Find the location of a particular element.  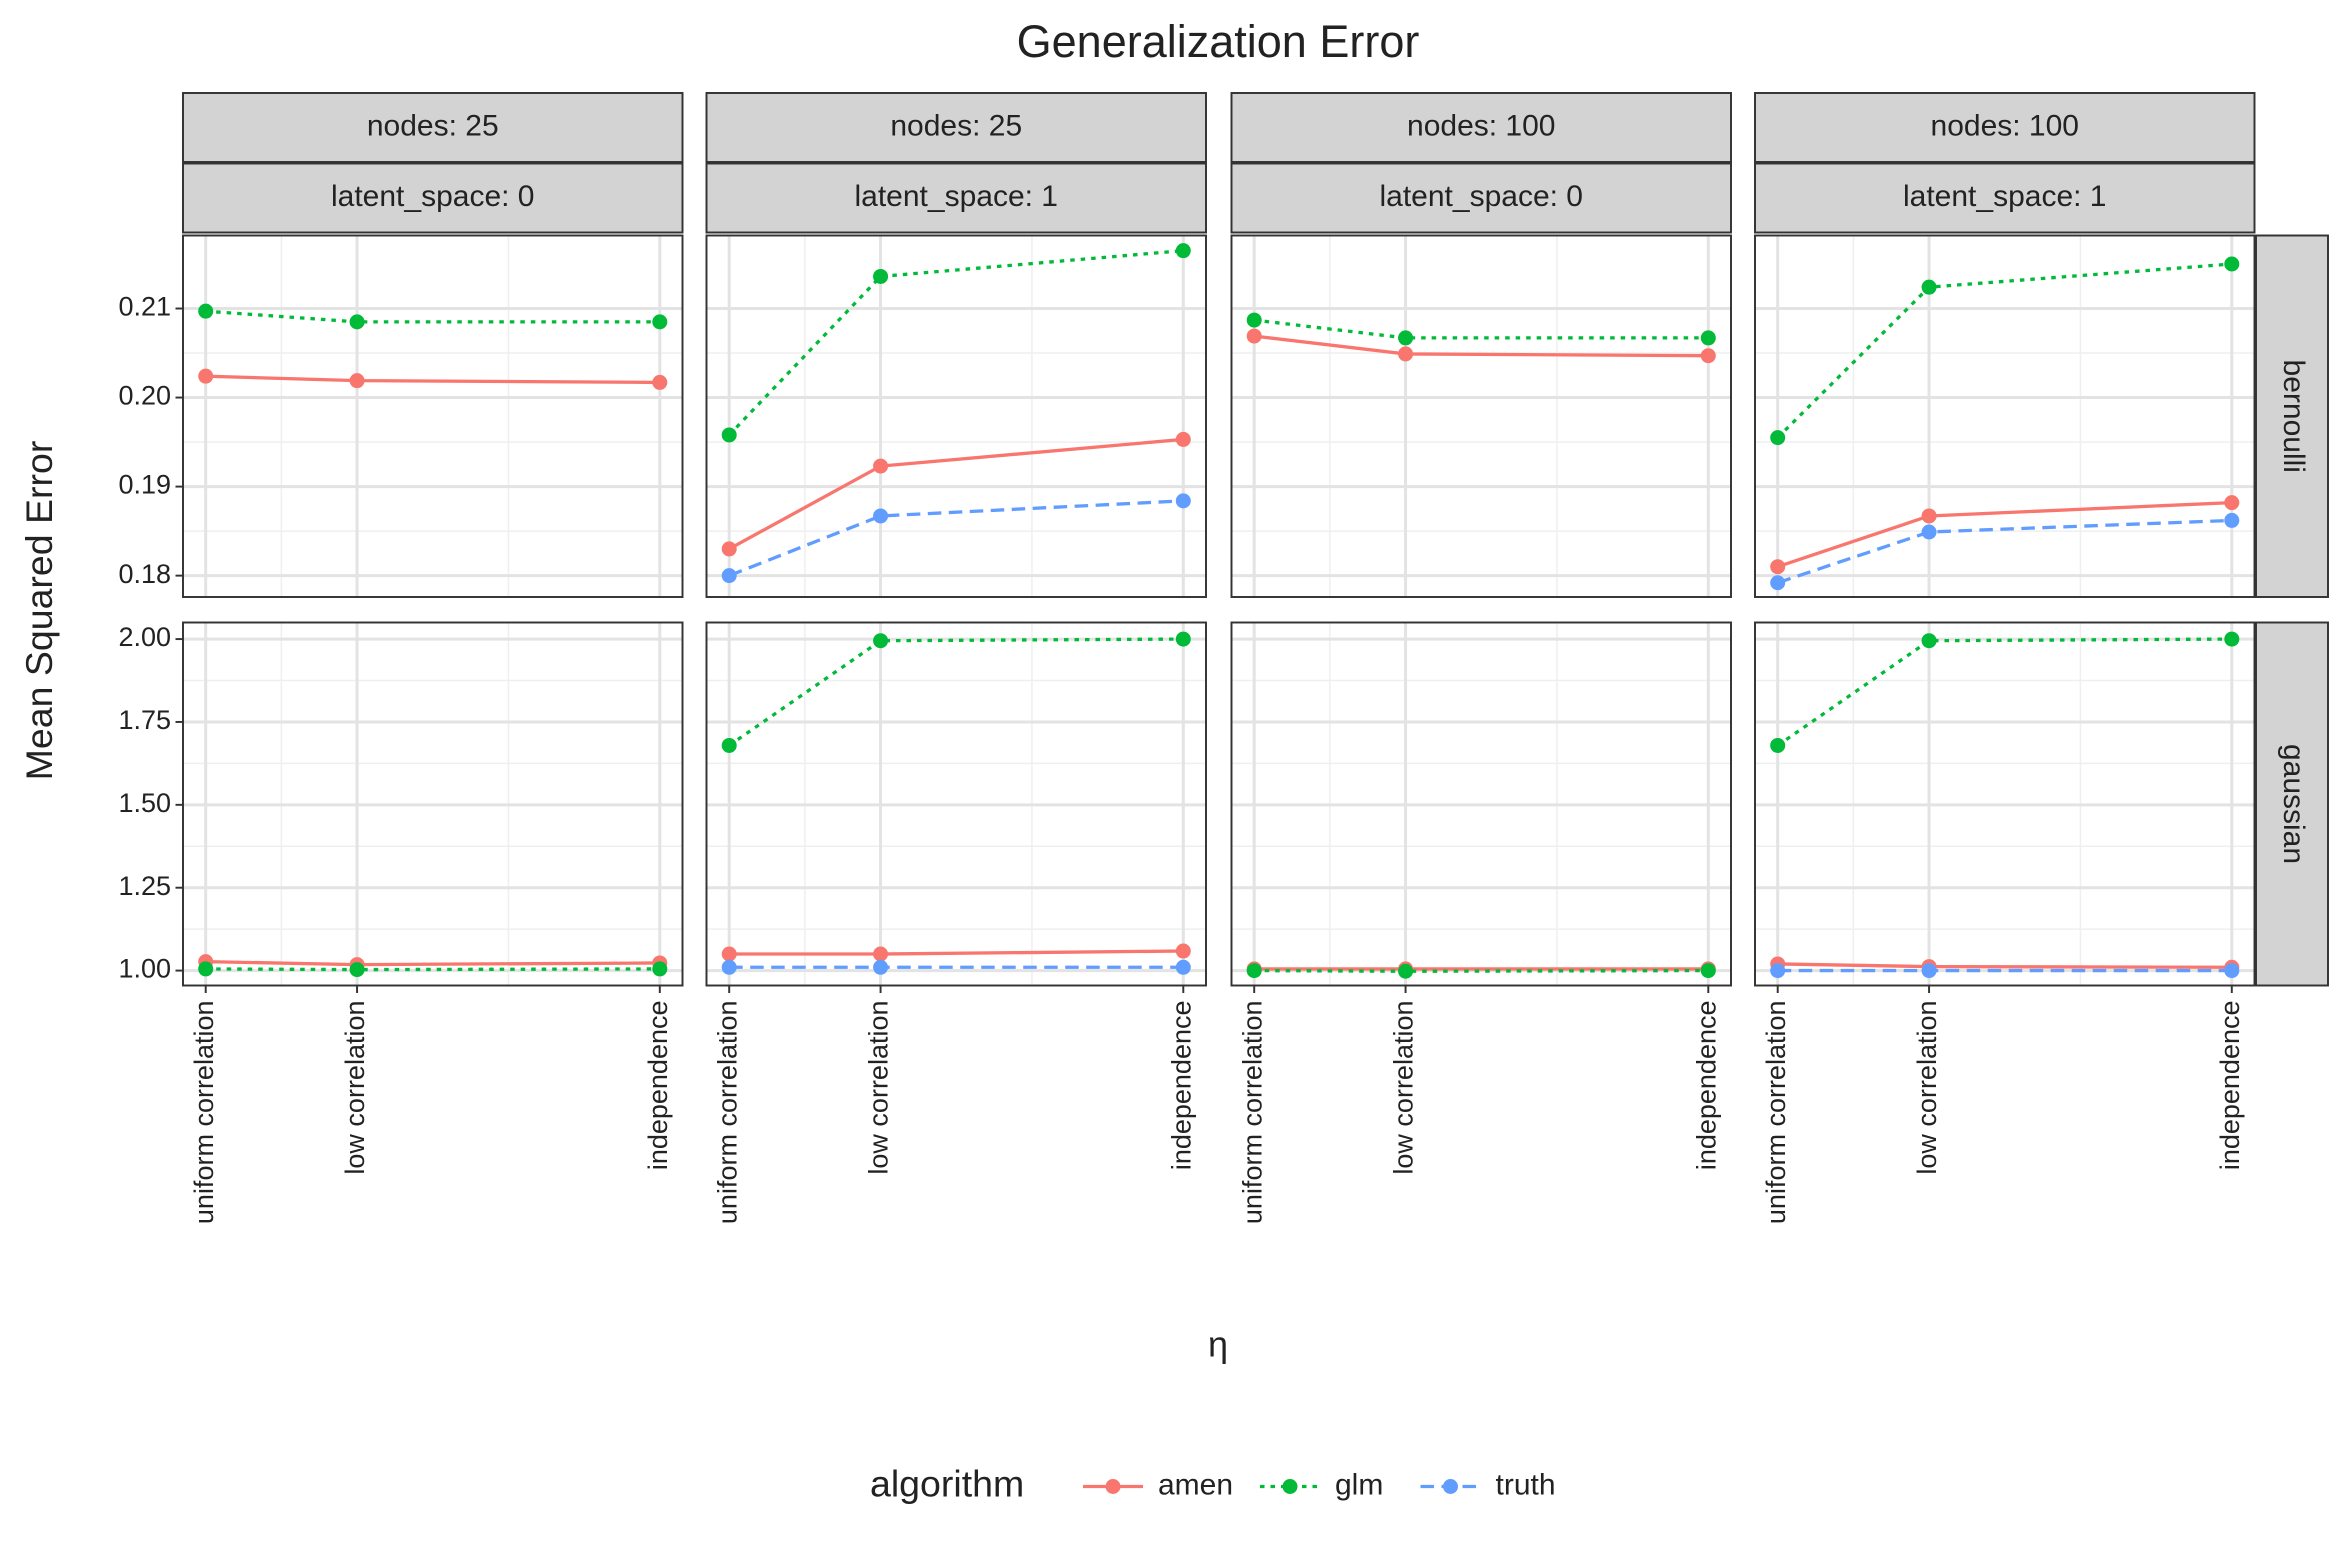

y-tick-label: 0.21 is located at coordinates (144, 307).